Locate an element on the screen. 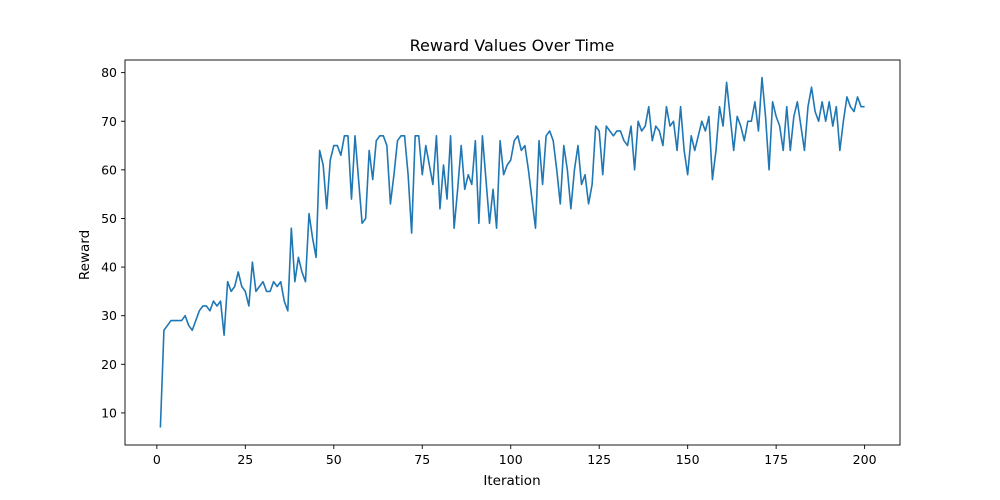 This screenshot has height=500, width=1000. y-tick-label: 20 is located at coordinates (109, 364).